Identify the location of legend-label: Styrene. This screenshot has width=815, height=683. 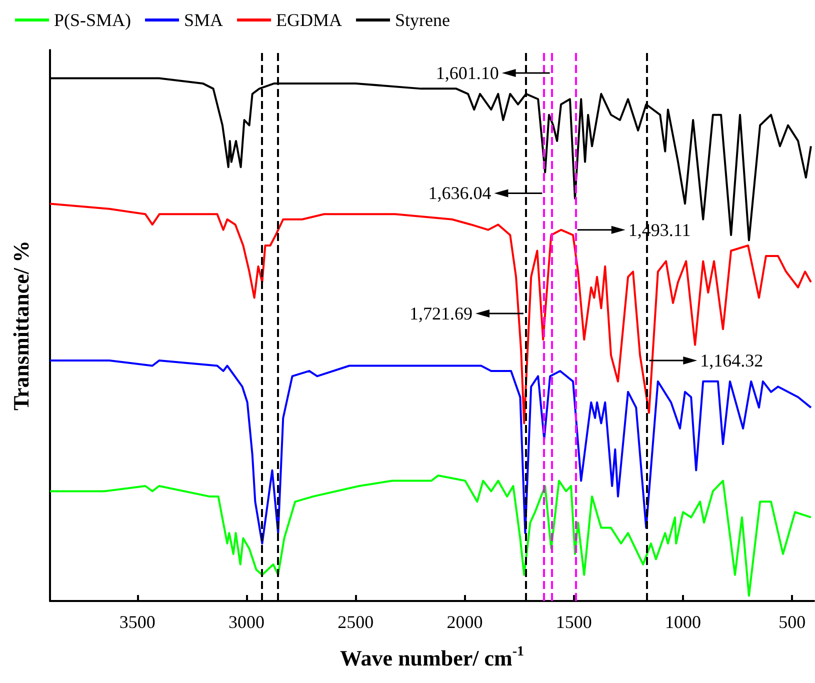
(422, 20).